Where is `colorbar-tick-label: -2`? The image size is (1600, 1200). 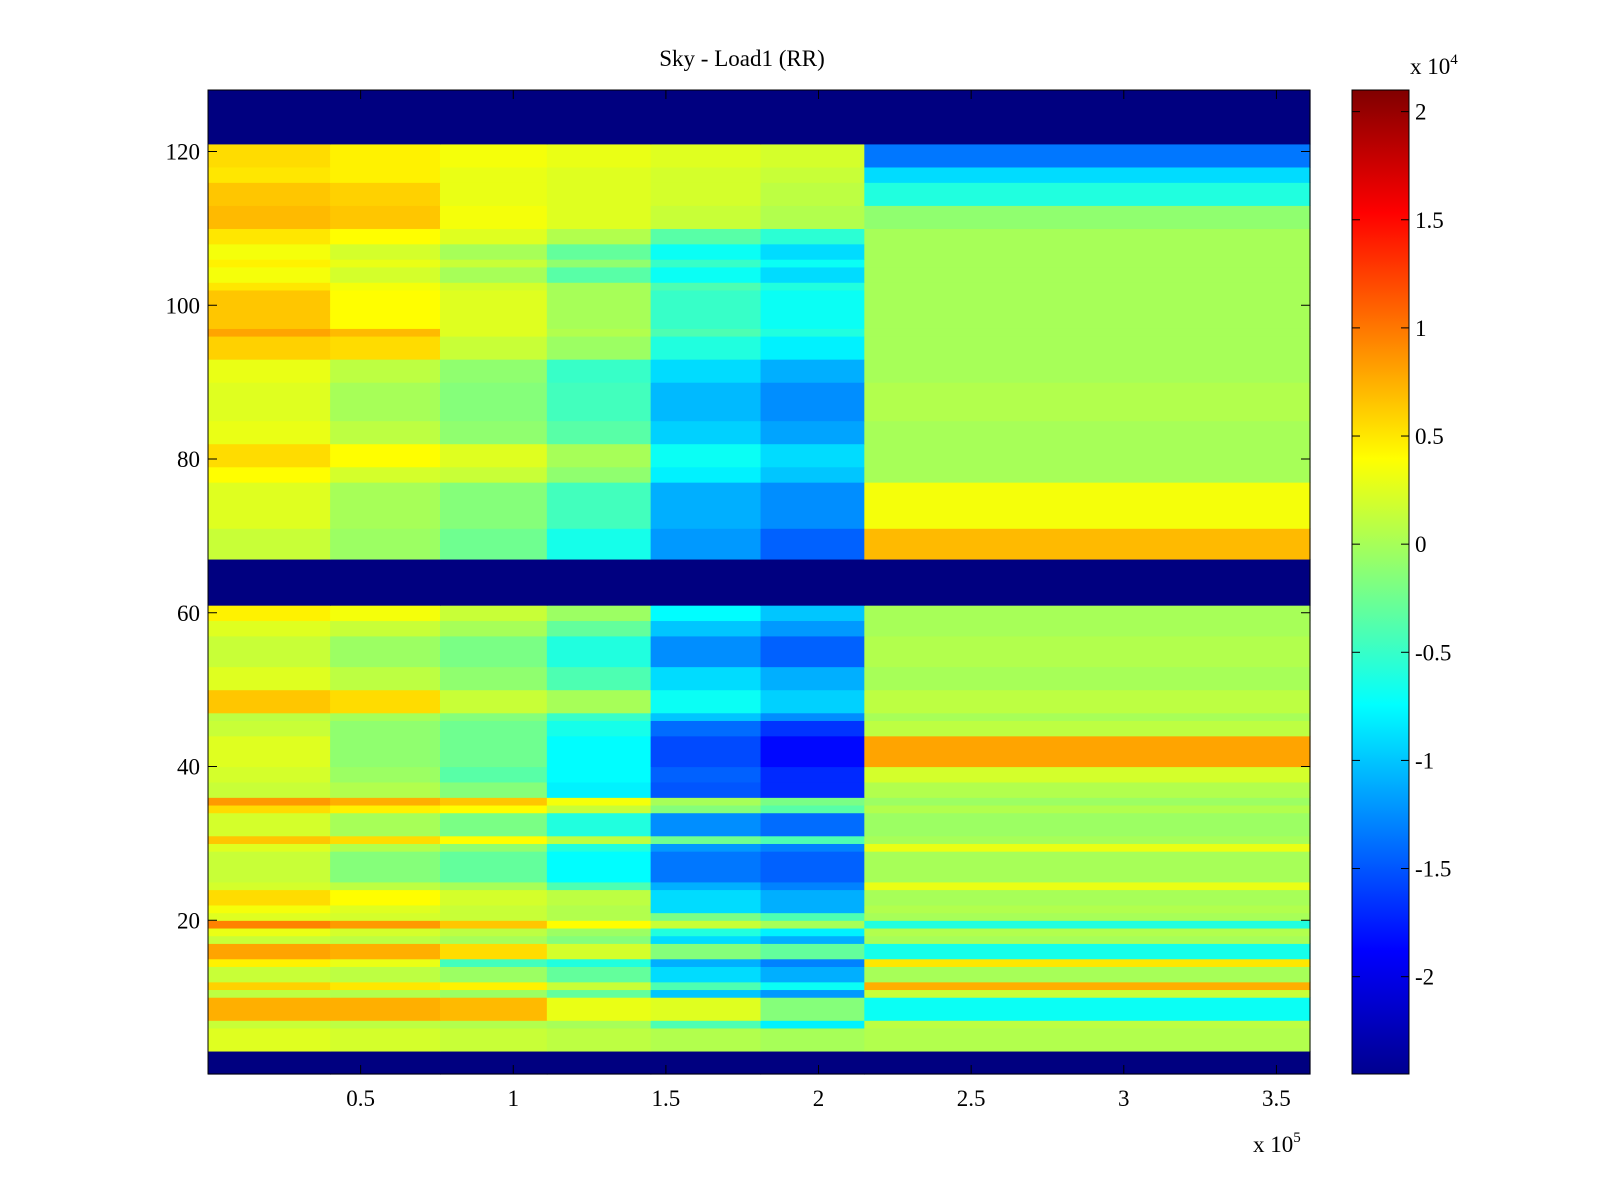 colorbar-tick-label: -2 is located at coordinates (1424, 977).